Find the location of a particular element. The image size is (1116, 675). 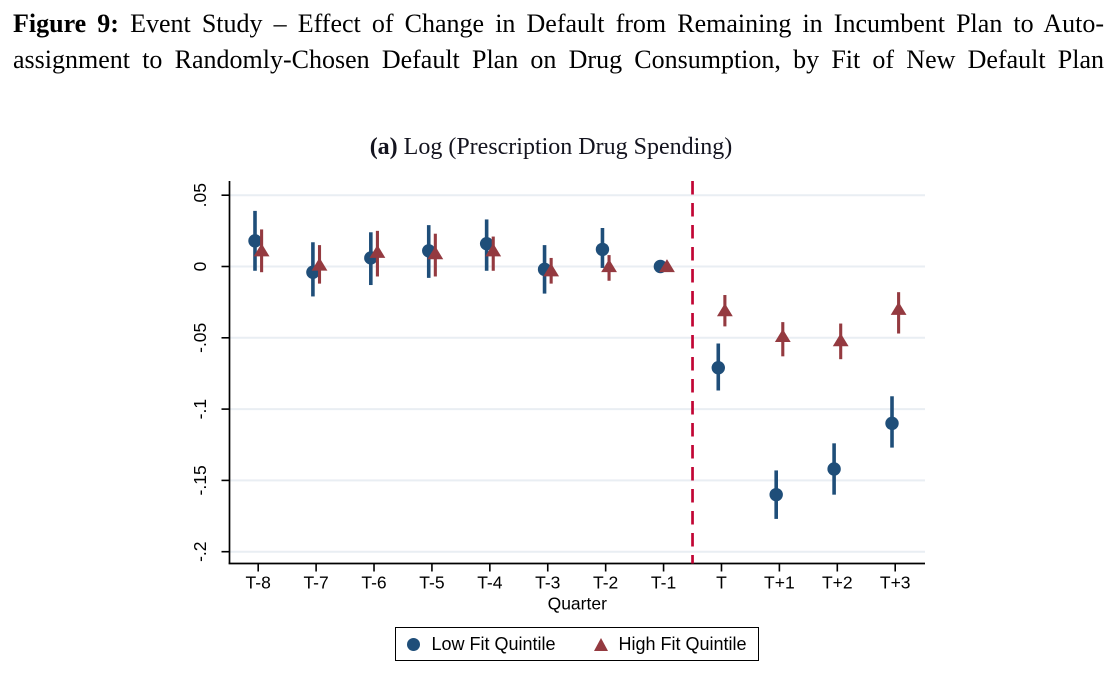

x-axis-title: Quarter is located at coordinates (577, 604).